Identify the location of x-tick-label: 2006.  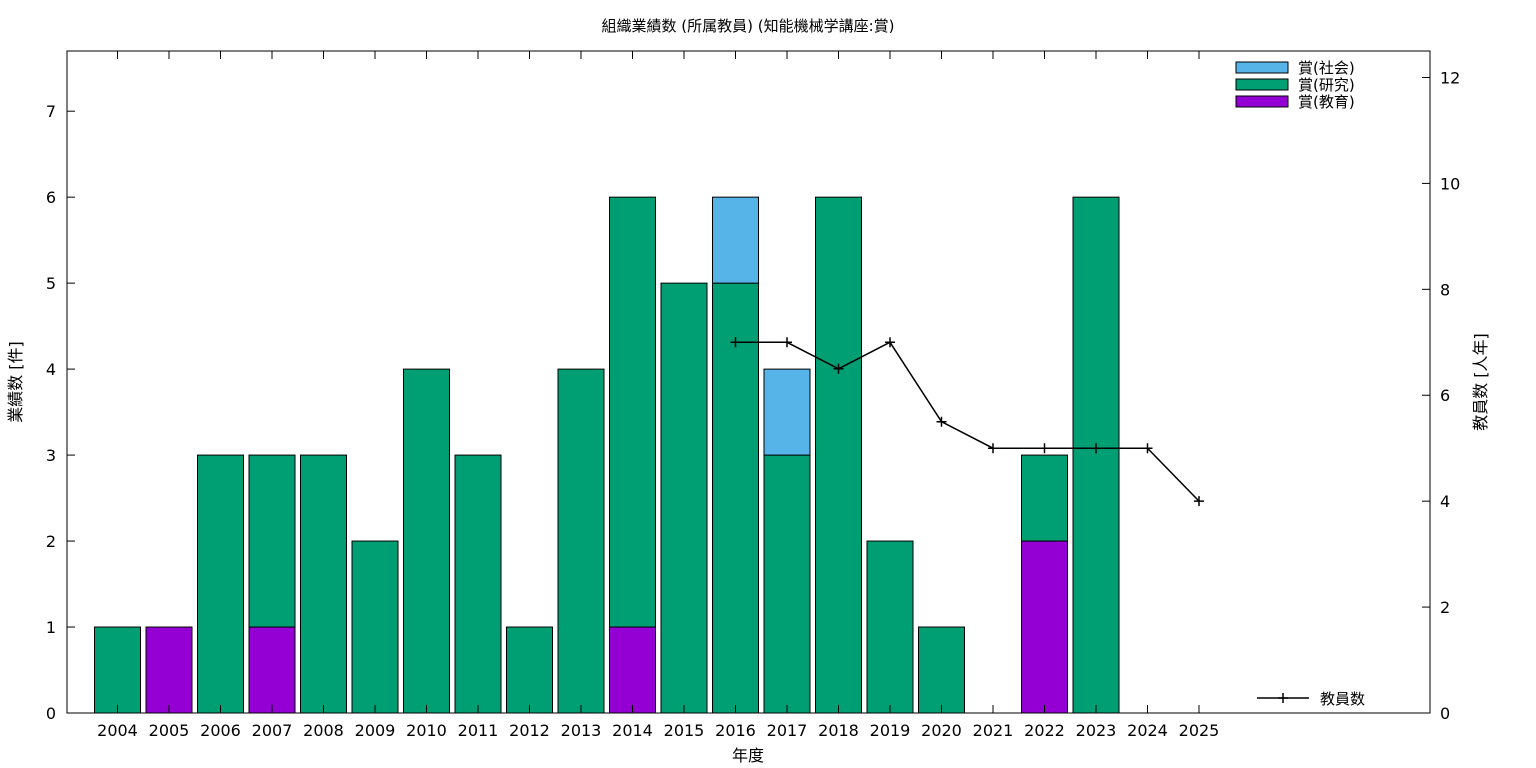
(220, 730).